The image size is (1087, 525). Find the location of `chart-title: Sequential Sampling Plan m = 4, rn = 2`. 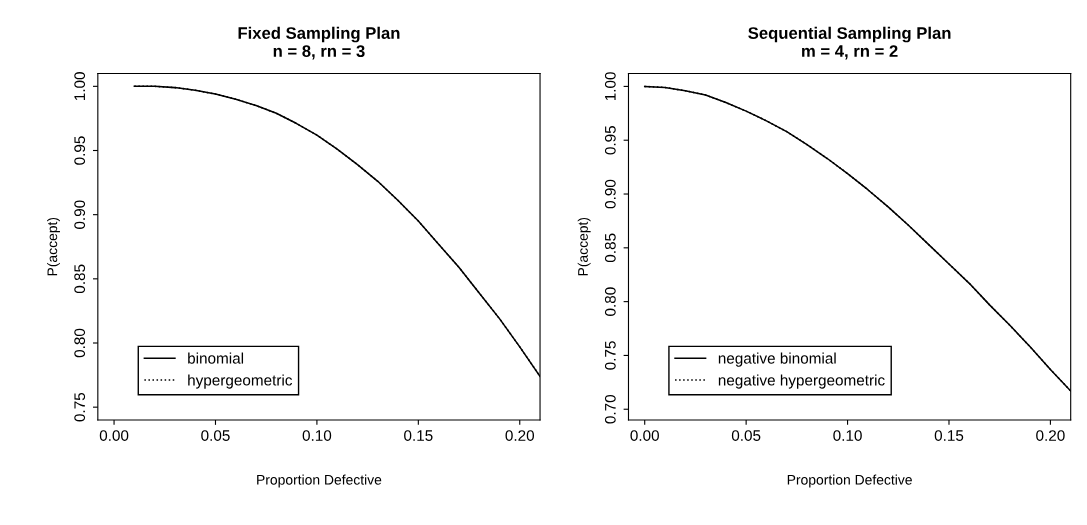

chart-title: Sequential Sampling Plan m = 4, rn = 2 is located at coordinates (849, 43).